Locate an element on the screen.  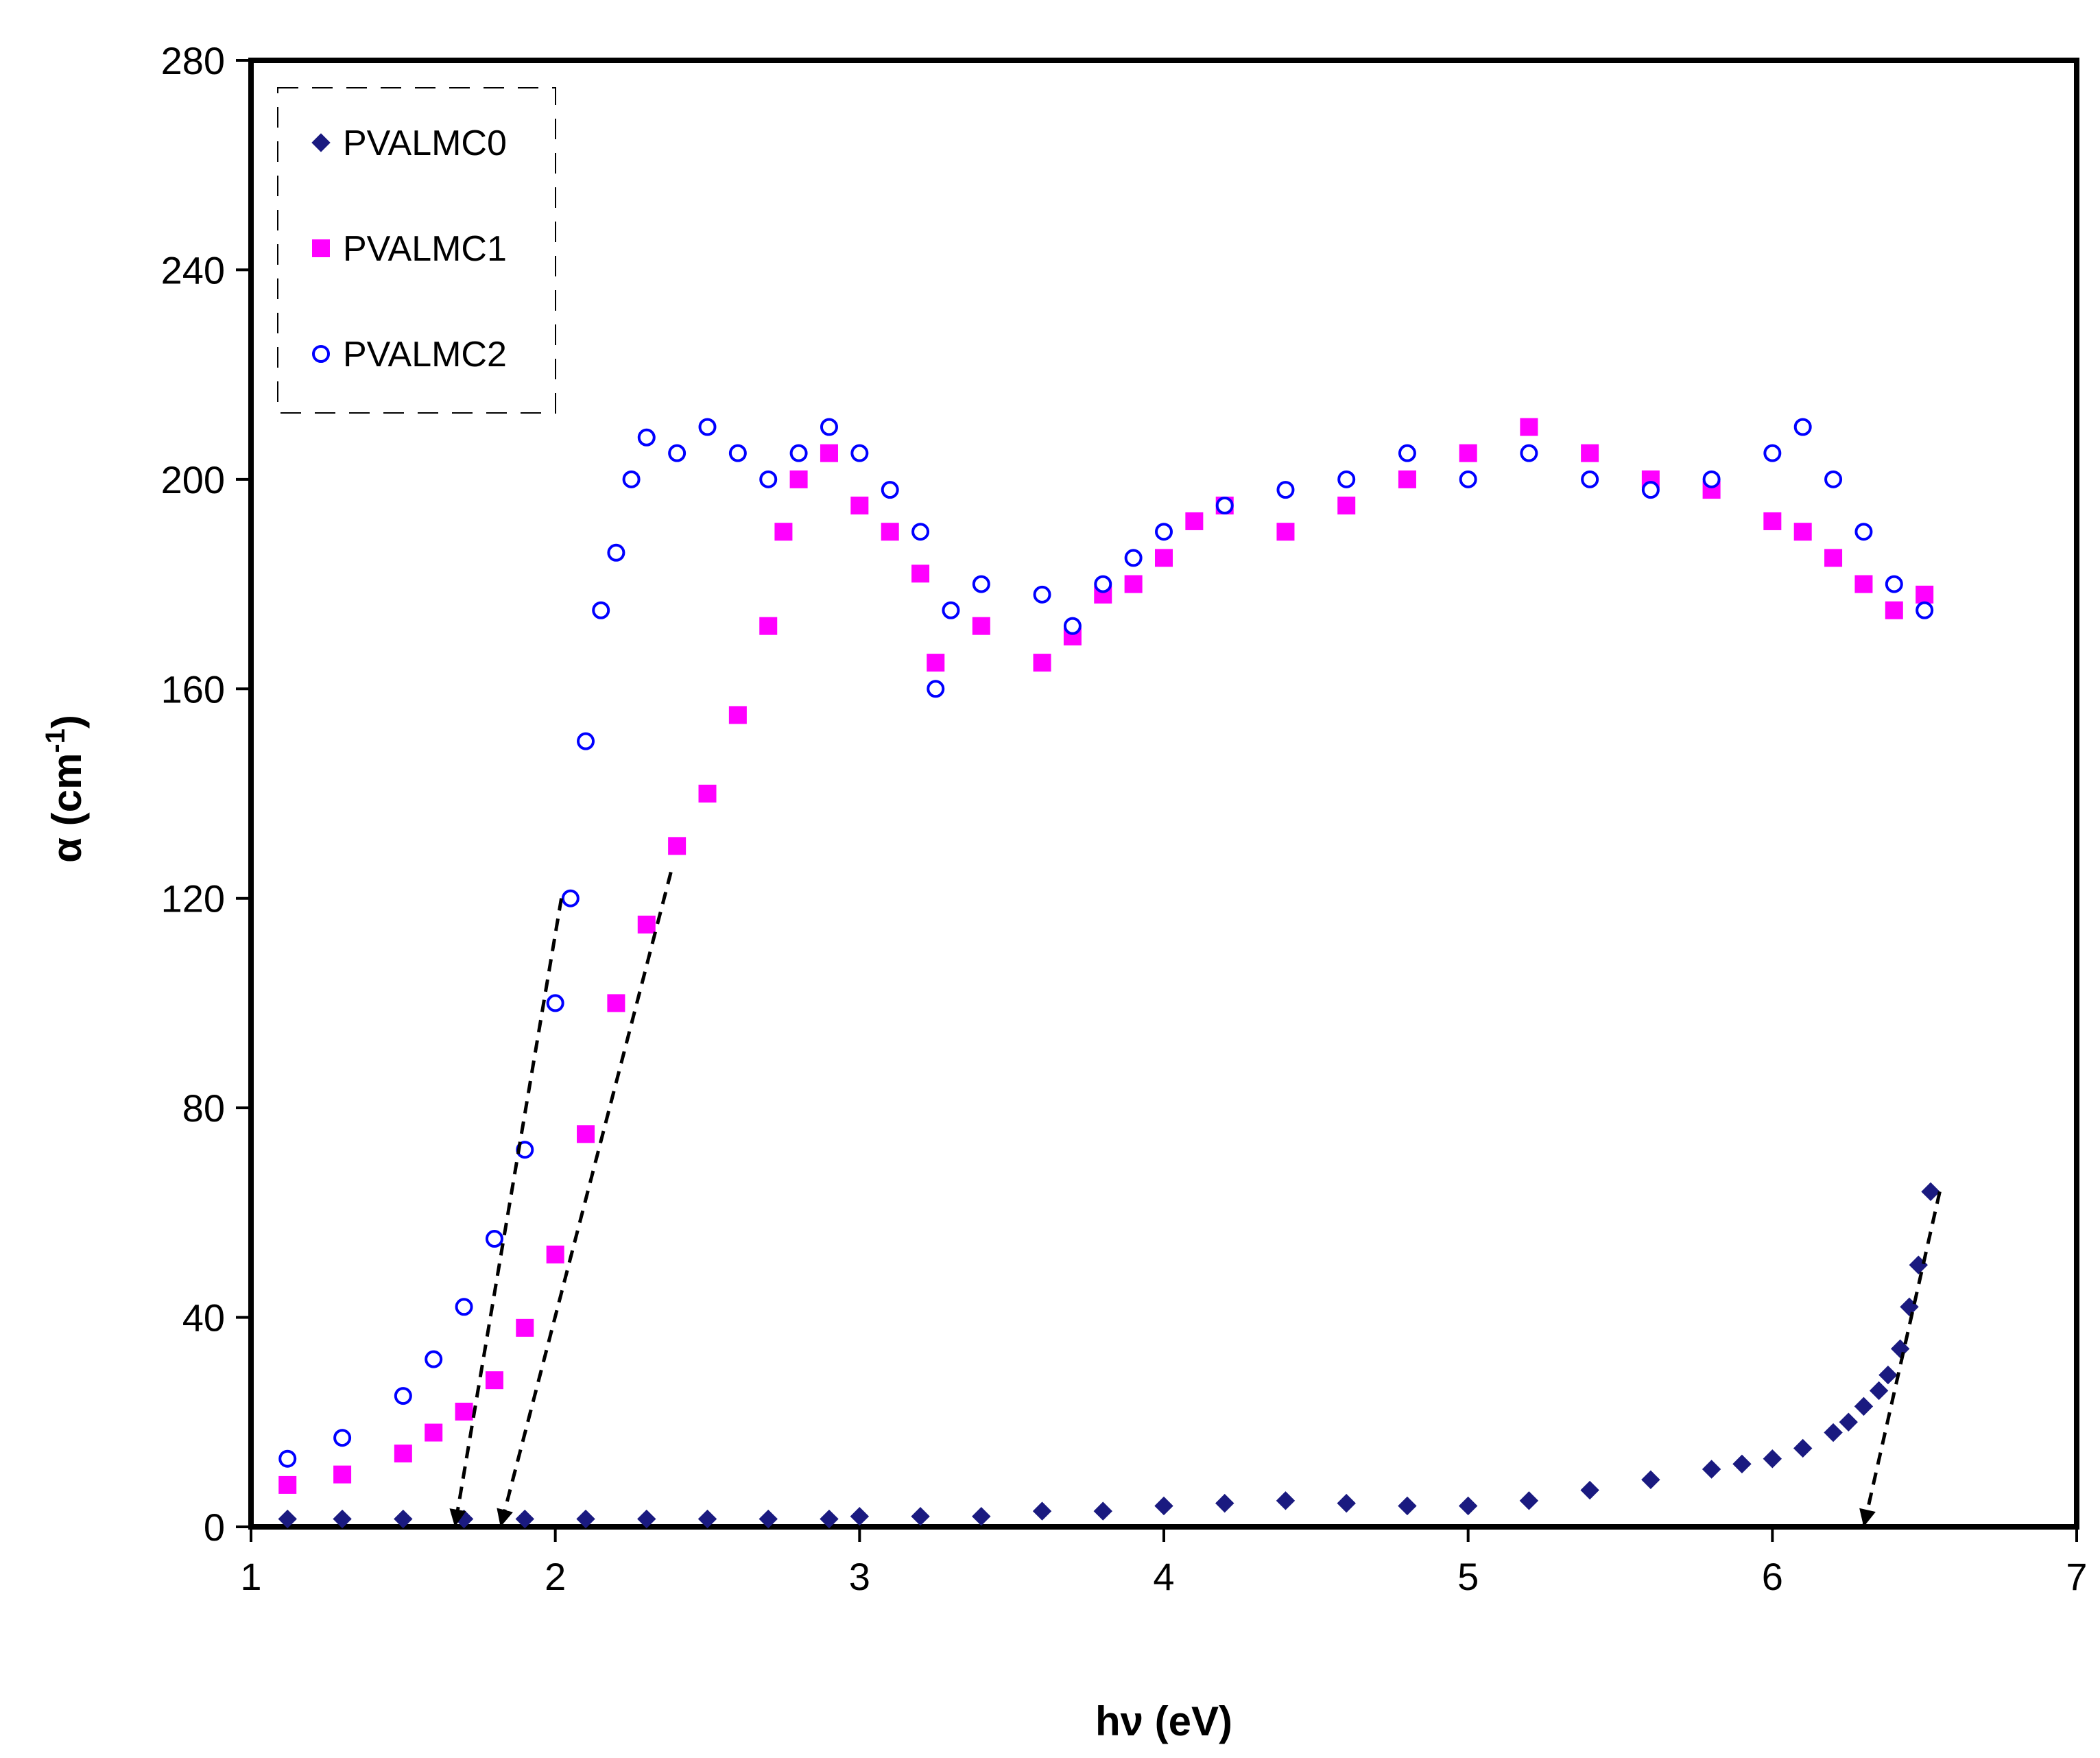
y-tick-label: 200 is located at coordinates (193, 479).